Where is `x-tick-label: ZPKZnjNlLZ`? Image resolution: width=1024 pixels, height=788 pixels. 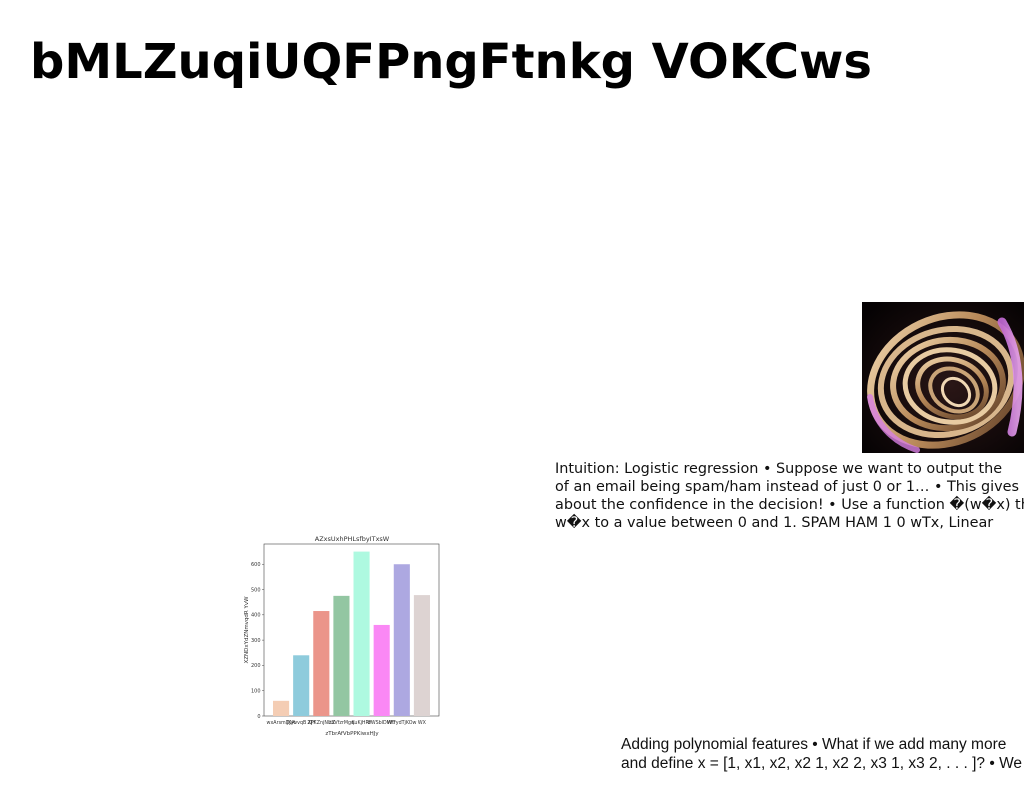
x-tick-label: ZPKZnjNlLZ is located at coordinates (321, 723).